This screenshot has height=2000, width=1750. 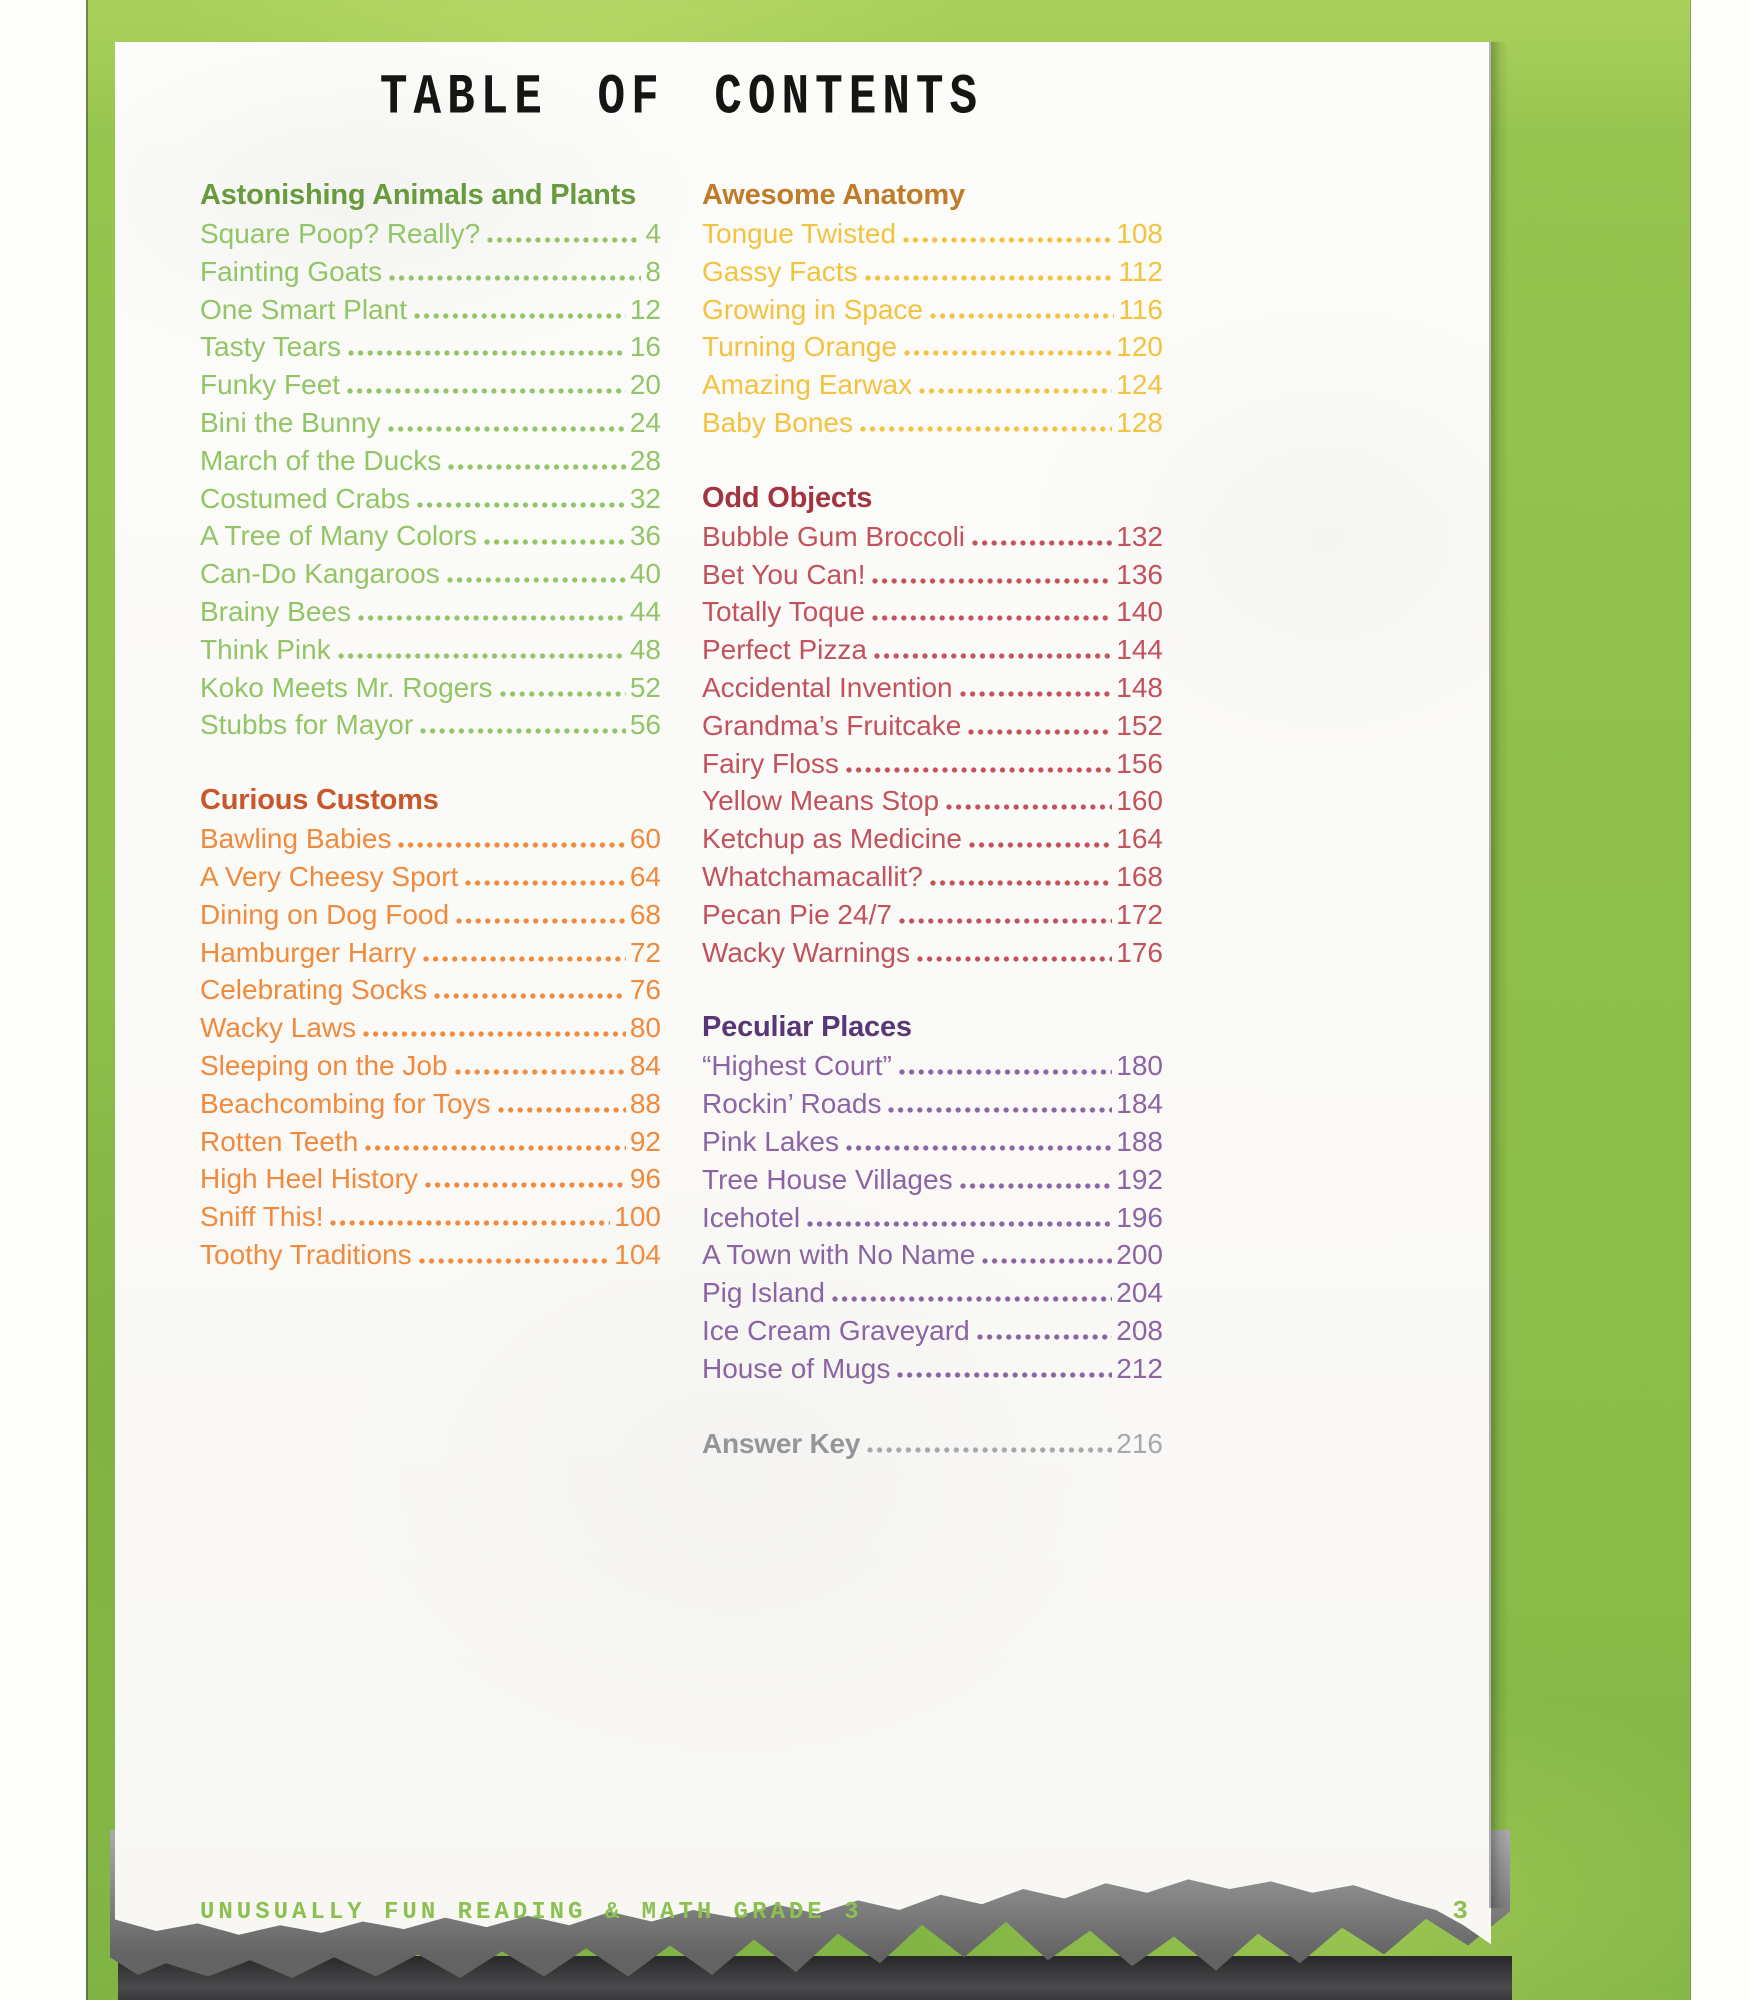 I want to click on toc-entry: House of Mugs 212, so click(x=932, y=1369).